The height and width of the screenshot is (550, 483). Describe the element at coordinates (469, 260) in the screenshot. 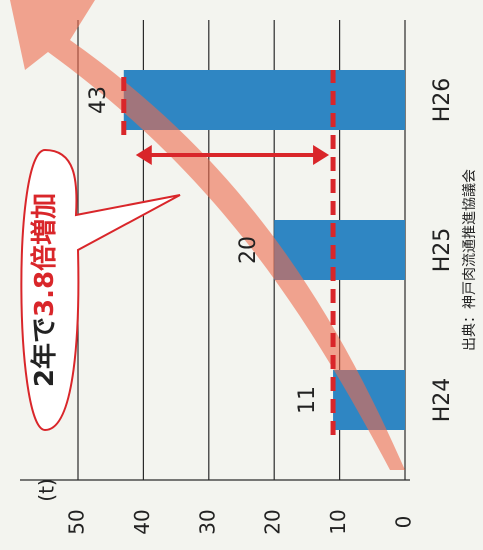

I see `source: 出典：神戸肉流通推進協議会` at that location.